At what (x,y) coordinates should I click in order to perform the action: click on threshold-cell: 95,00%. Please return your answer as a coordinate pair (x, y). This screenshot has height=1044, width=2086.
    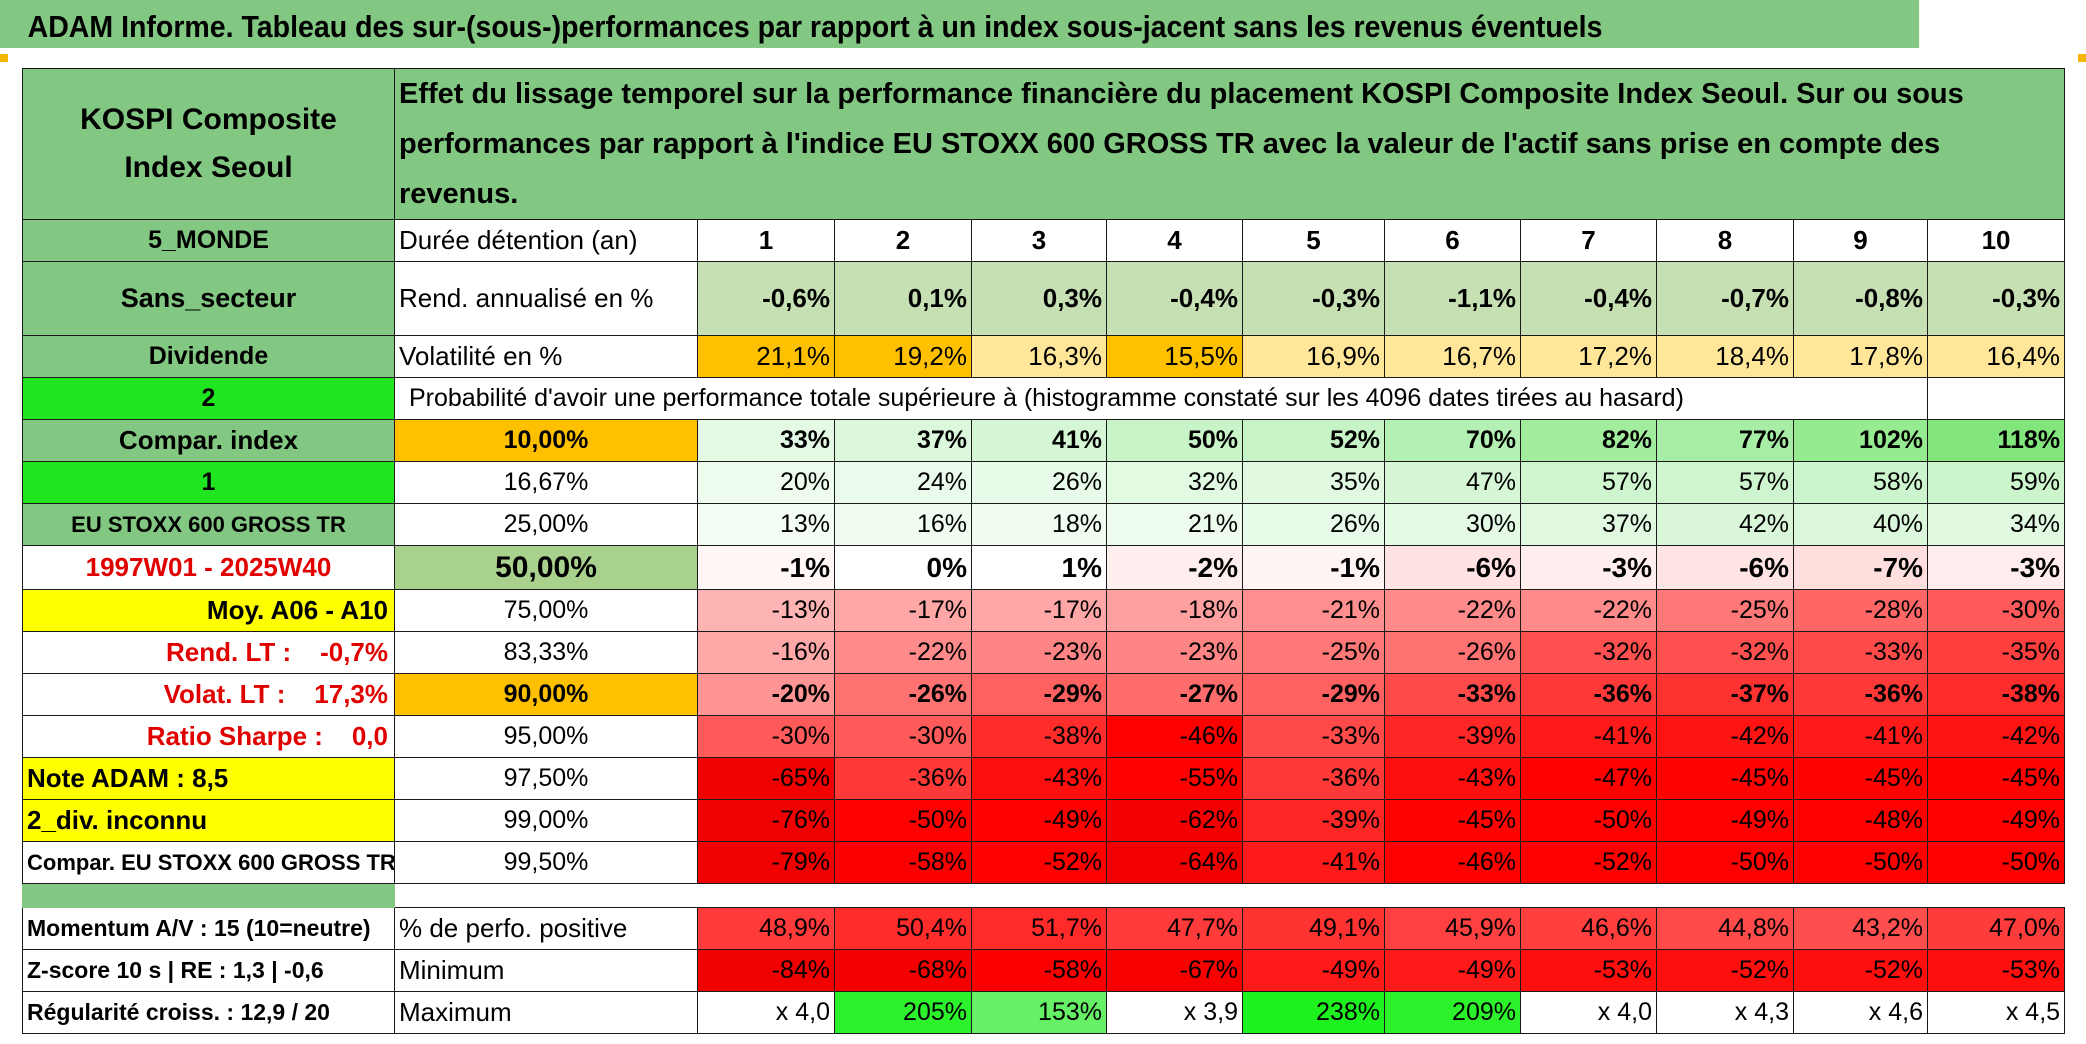
    Looking at the image, I should click on (546, 736).